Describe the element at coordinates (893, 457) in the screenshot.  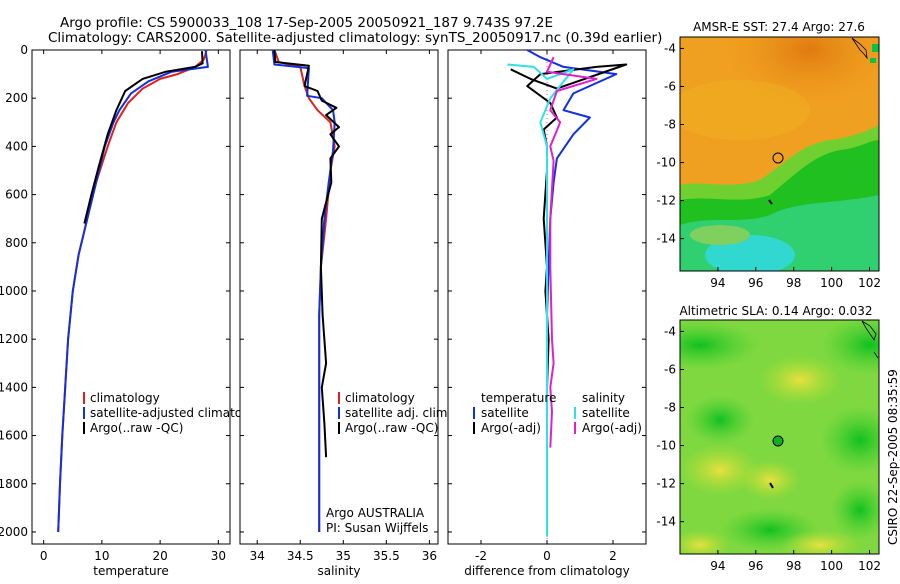
I see `credit-stamp: CSIRO 22-Sep-2005 08:35:59` at that location.